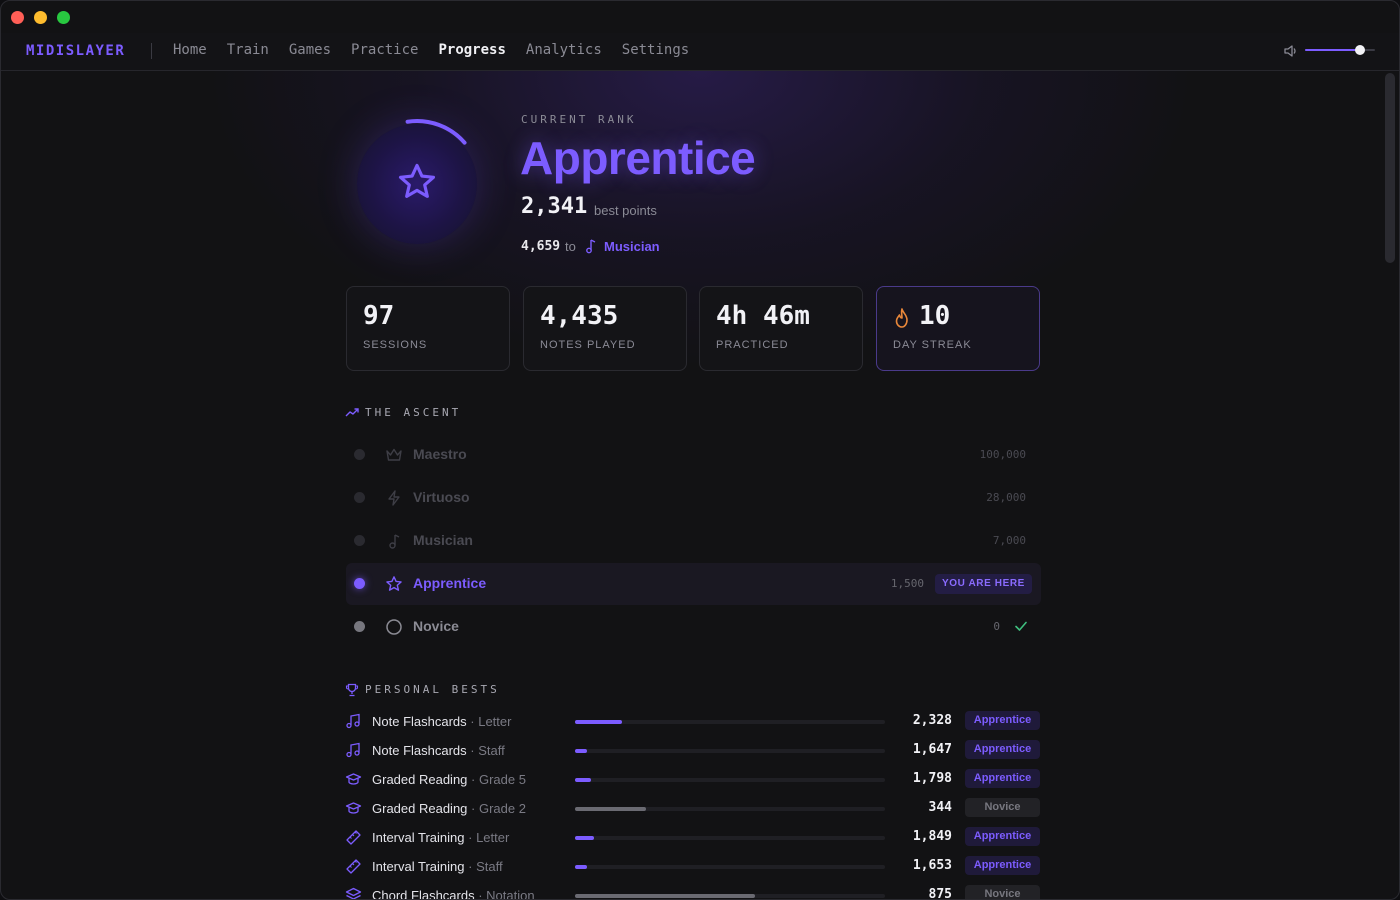 Image resolution: width=1400 pixels, height=900 pixels. Describe the element at coordinates (76, 51) in the screenshot. I see `brand-logo: MIDISLAYER` at that location.